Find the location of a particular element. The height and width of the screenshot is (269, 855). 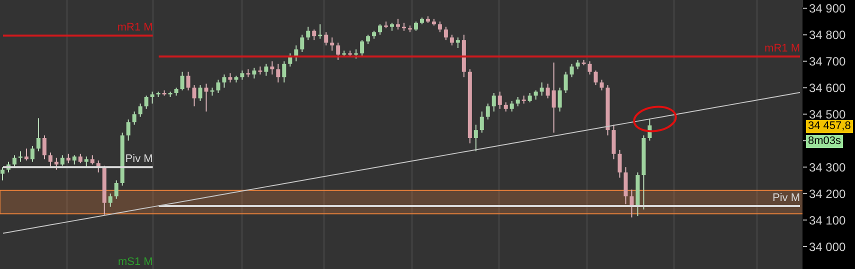

text: 8m03s is located at coordinates (825, 141).